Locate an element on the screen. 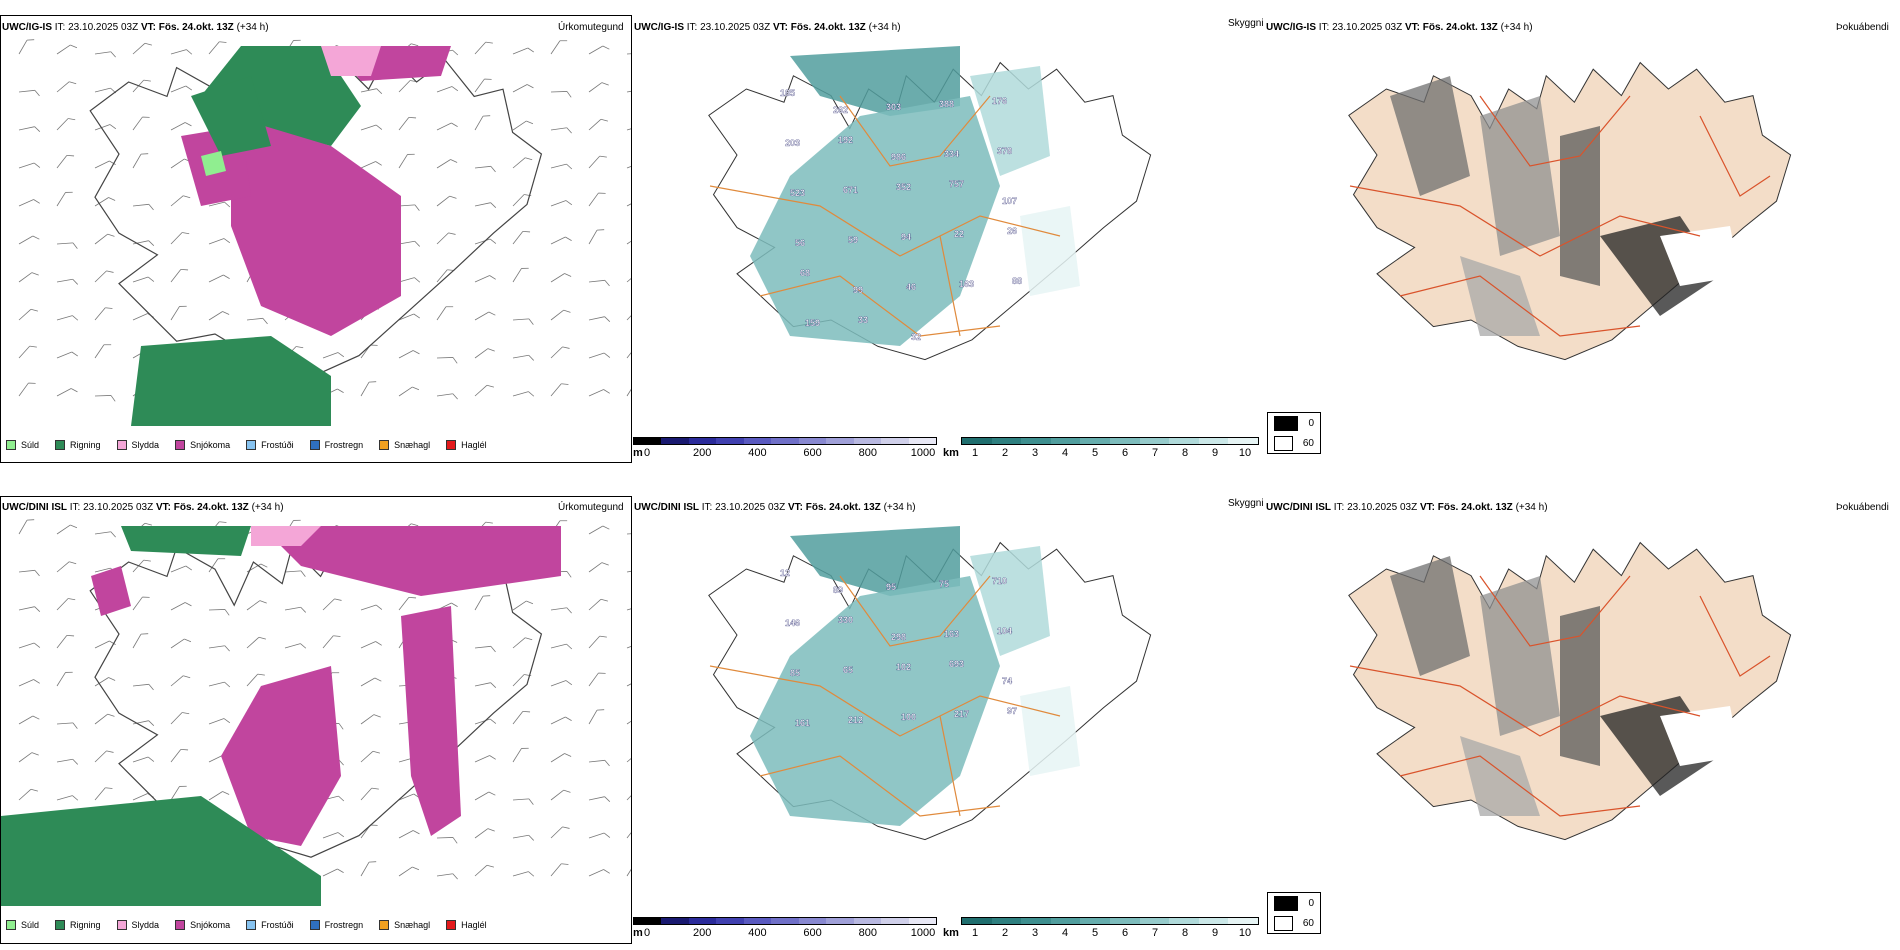 Image resolution: width=1900 pixels, height=950 pixels. colorbar-tick: 3 is located at coordinates (1035, 453).